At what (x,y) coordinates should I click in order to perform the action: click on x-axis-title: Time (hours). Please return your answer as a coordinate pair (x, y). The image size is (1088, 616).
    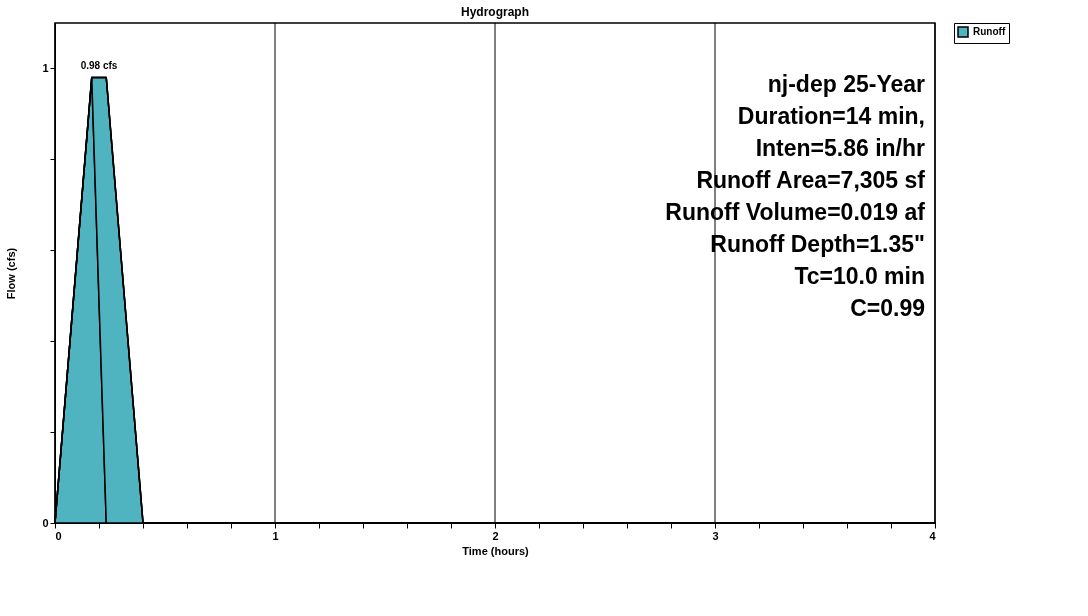
    Looking at the image, I should click on (496, 550).